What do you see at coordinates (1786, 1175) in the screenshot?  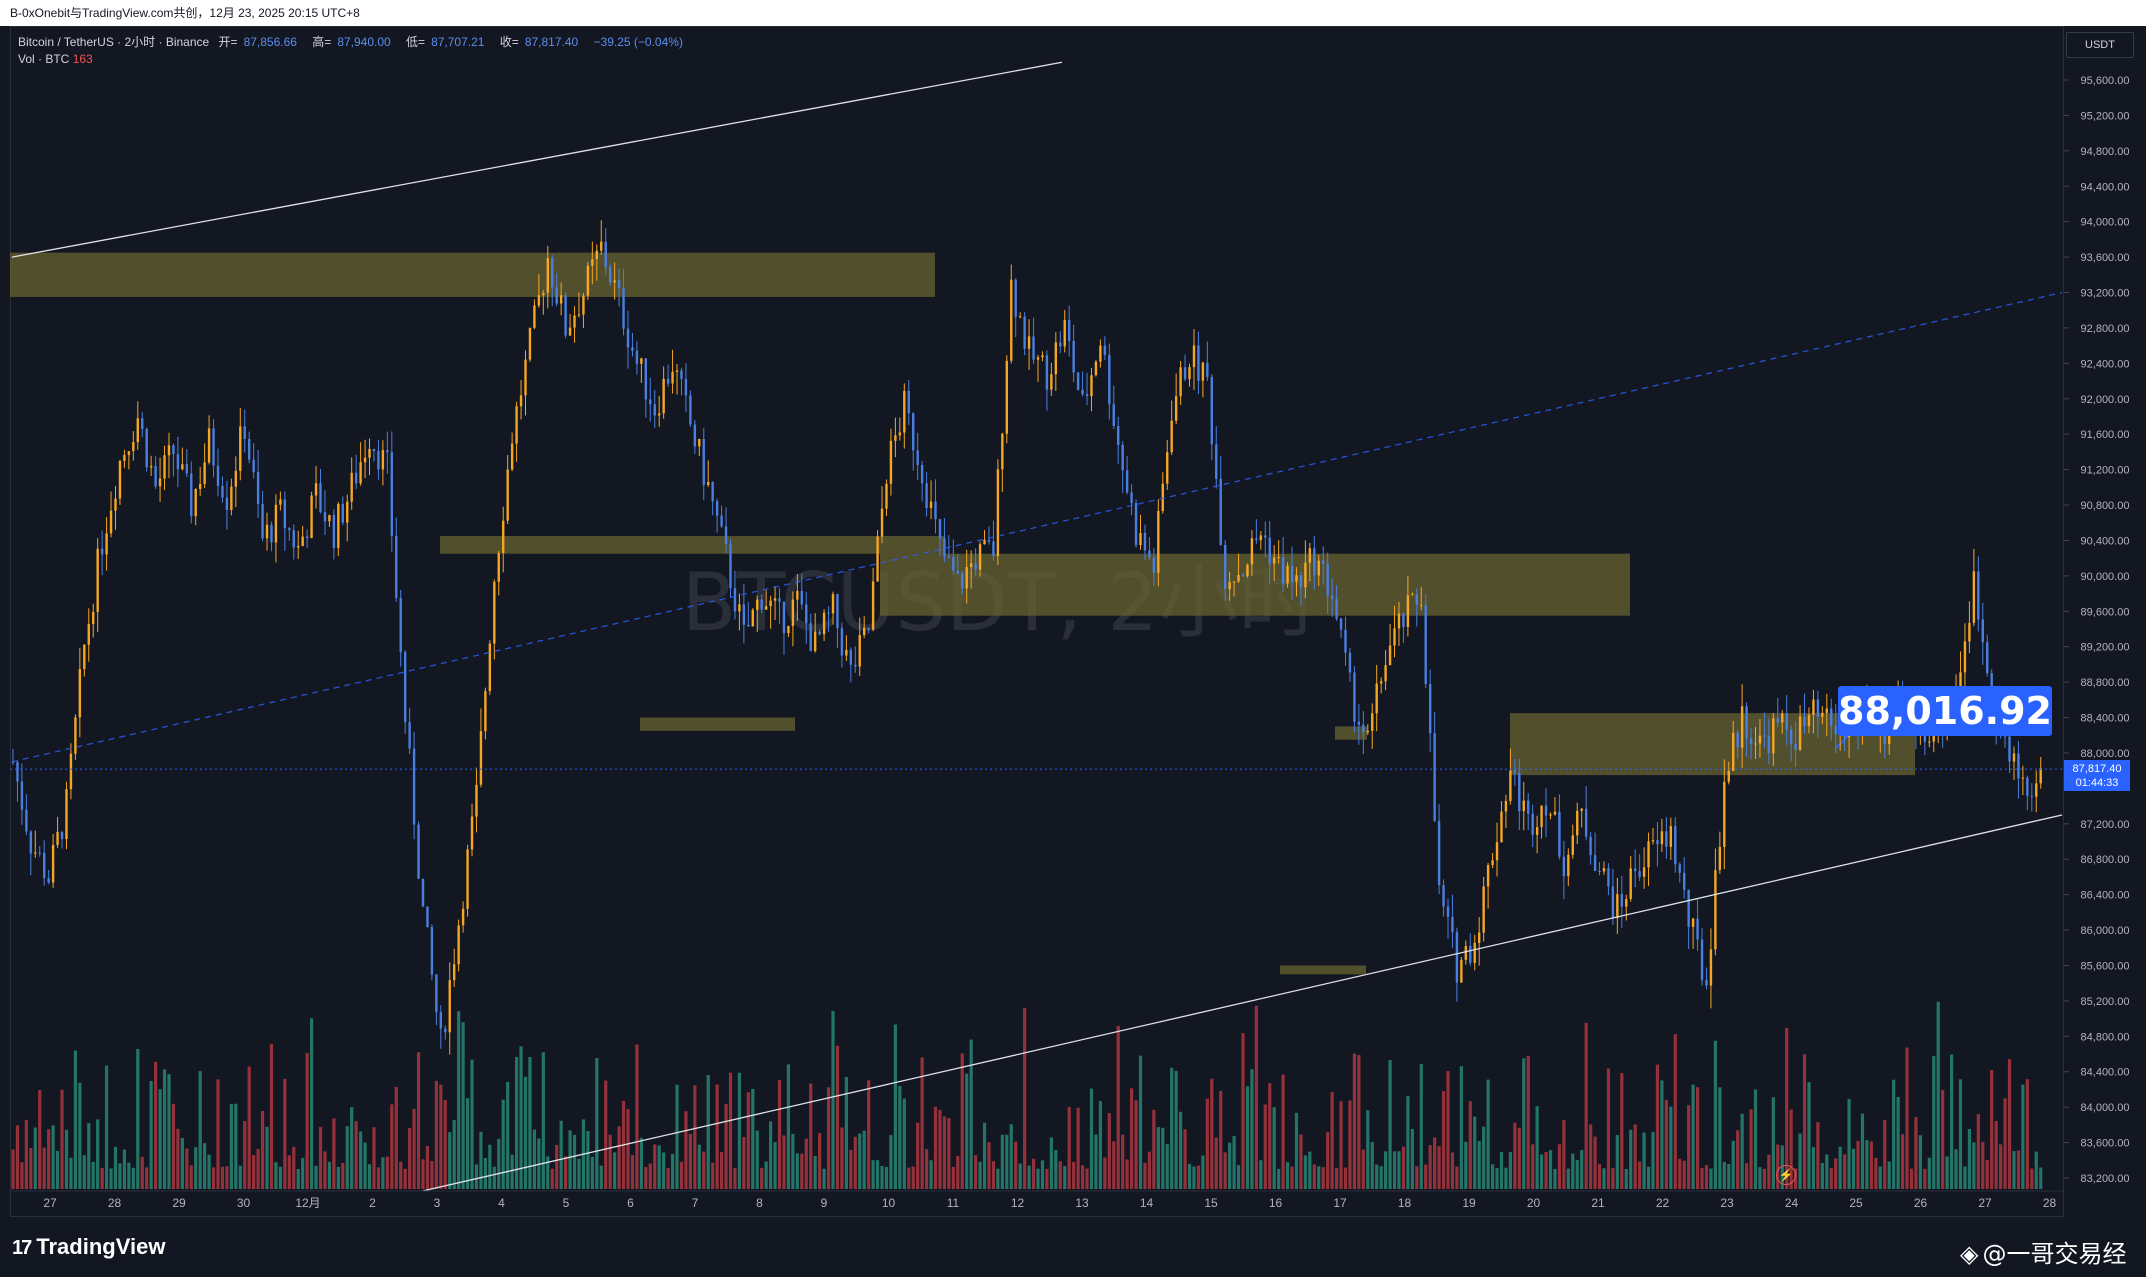 I see `lightning-icon: ⚡` at bounding box center [1786, 1175].